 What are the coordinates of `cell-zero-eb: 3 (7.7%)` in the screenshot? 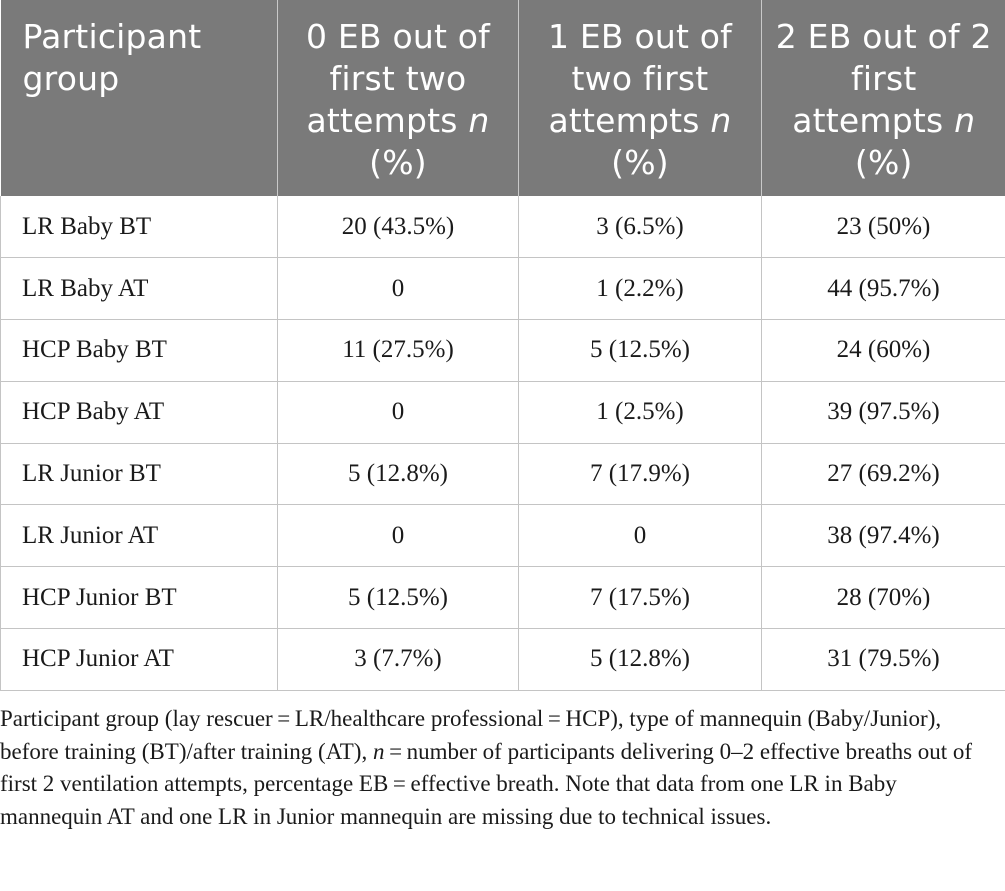 It's located at (398, 659).